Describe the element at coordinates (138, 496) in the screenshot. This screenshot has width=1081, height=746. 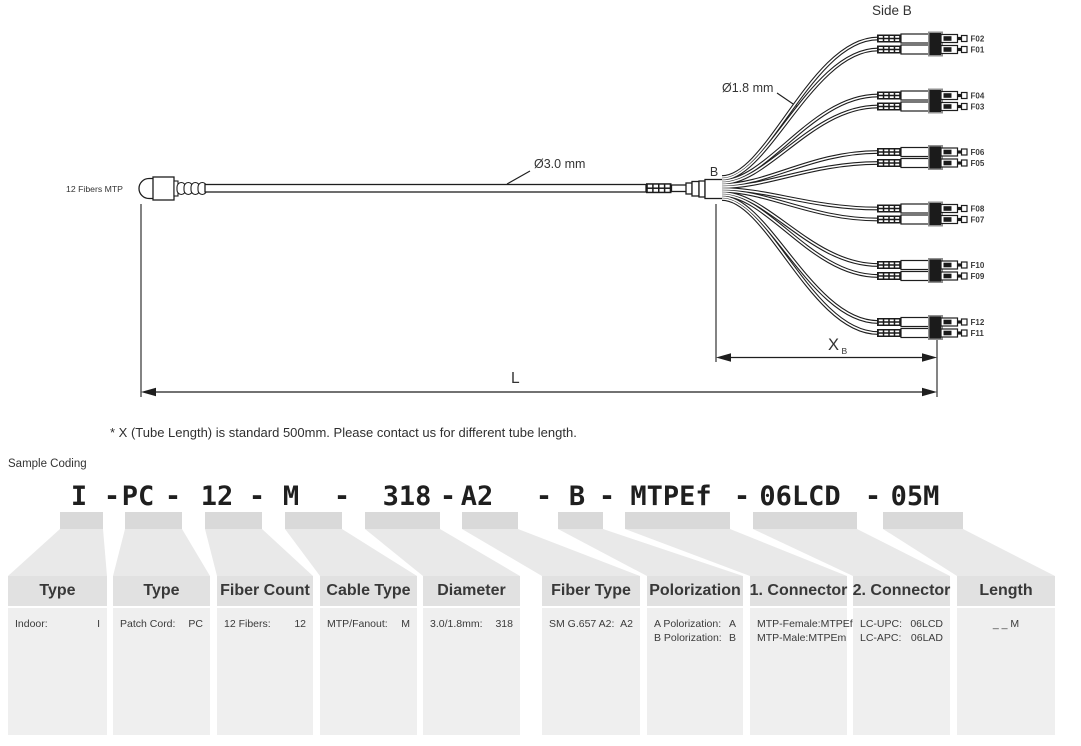
I see `code-segment: PC` at that location.